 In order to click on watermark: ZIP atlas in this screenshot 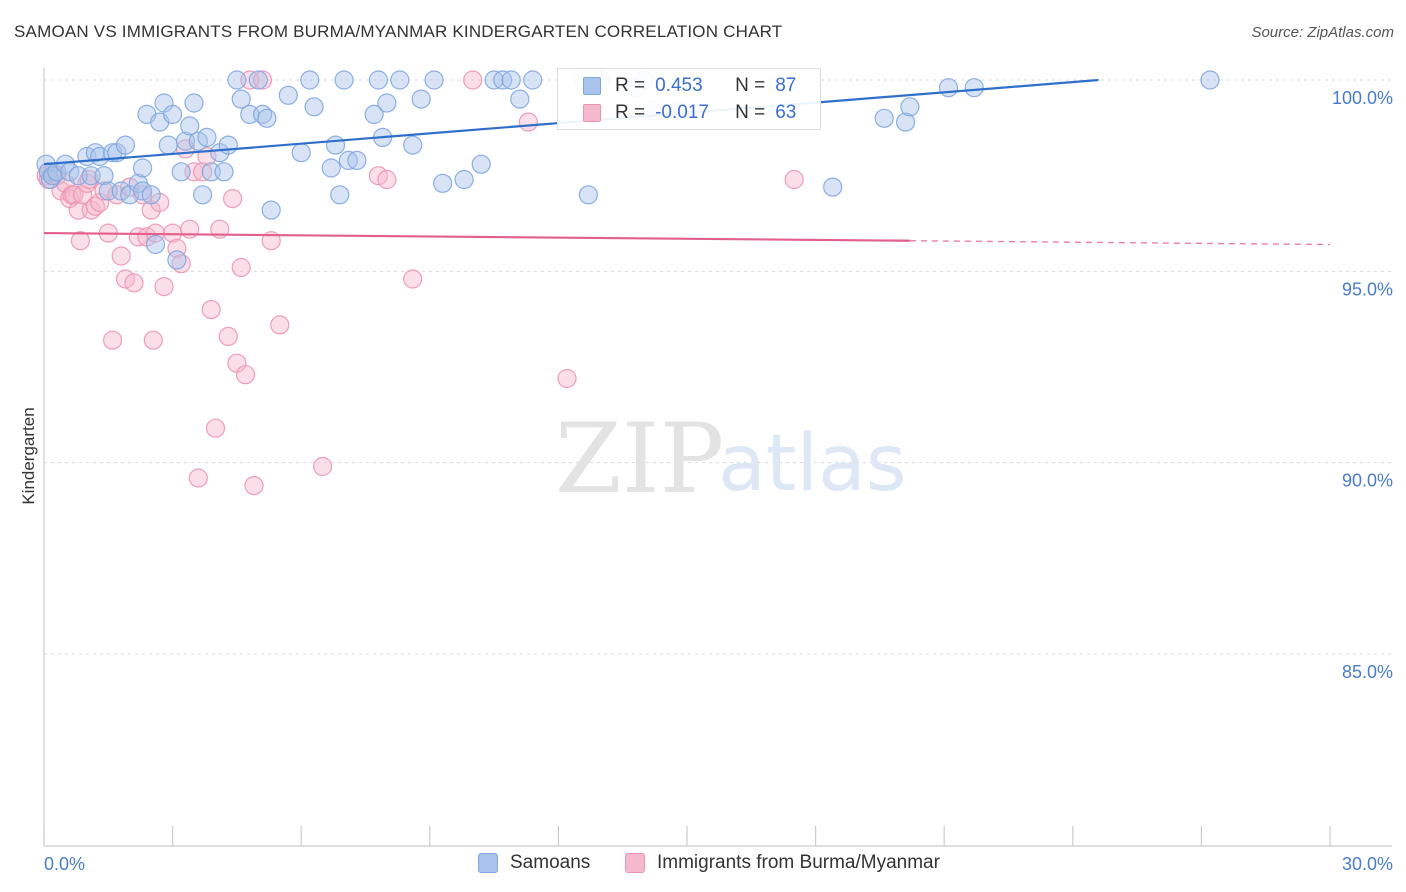, I will do `click(731, 459)`.